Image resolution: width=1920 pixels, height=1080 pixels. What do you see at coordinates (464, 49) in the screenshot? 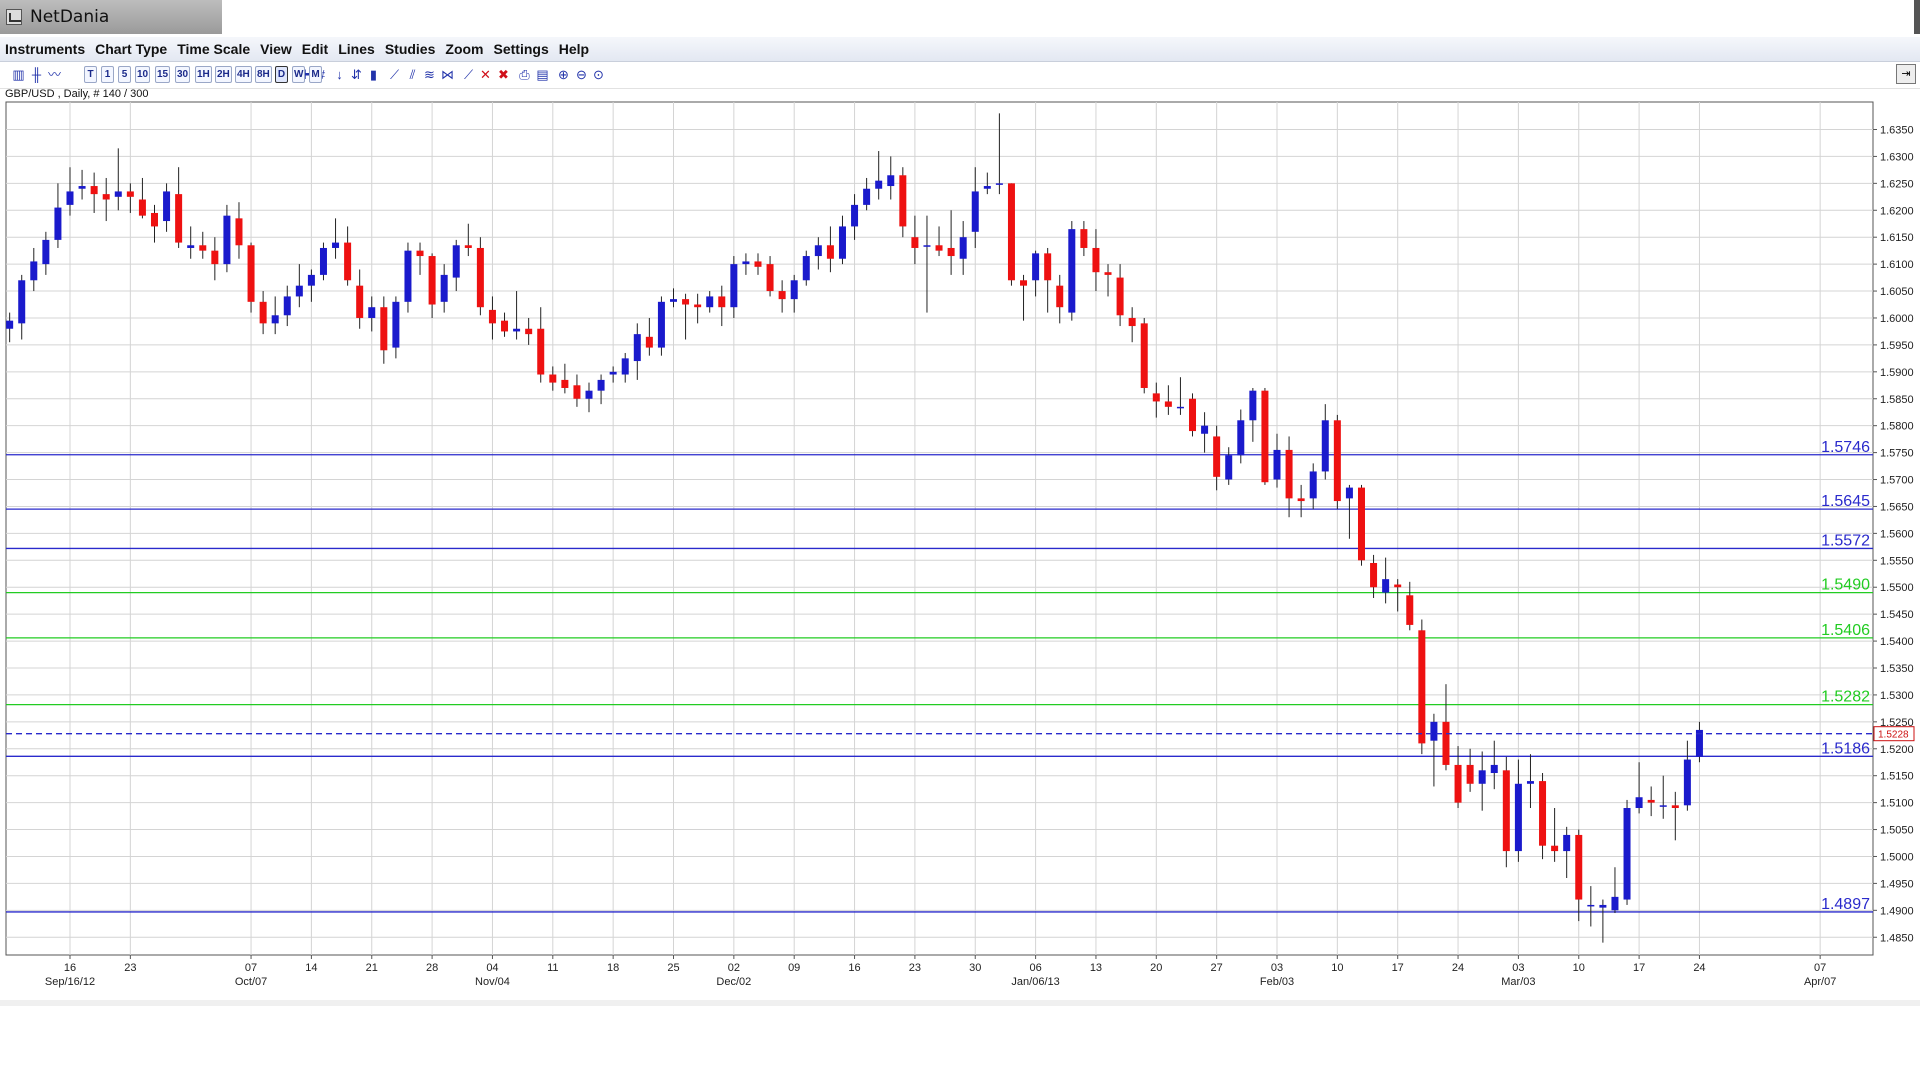
I see `menu-zoom: Zoom` at bounding box center [464, 49].